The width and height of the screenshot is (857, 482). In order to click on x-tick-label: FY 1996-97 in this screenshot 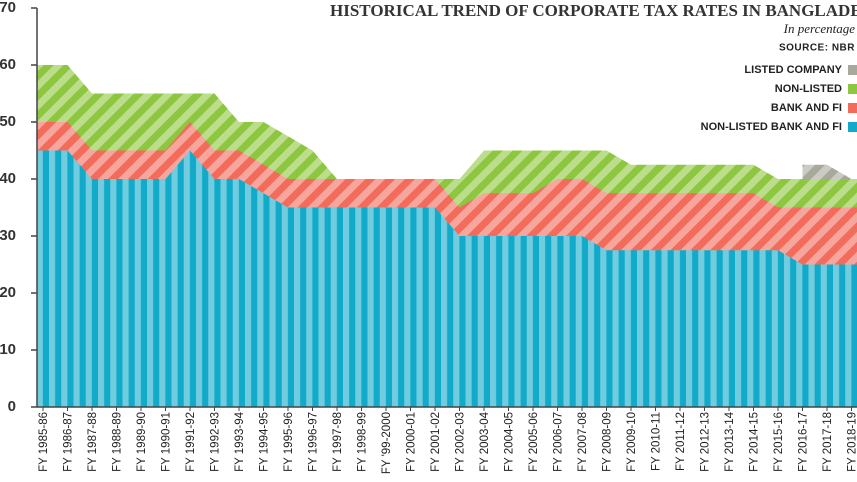, I will do `click(314, 442)`.